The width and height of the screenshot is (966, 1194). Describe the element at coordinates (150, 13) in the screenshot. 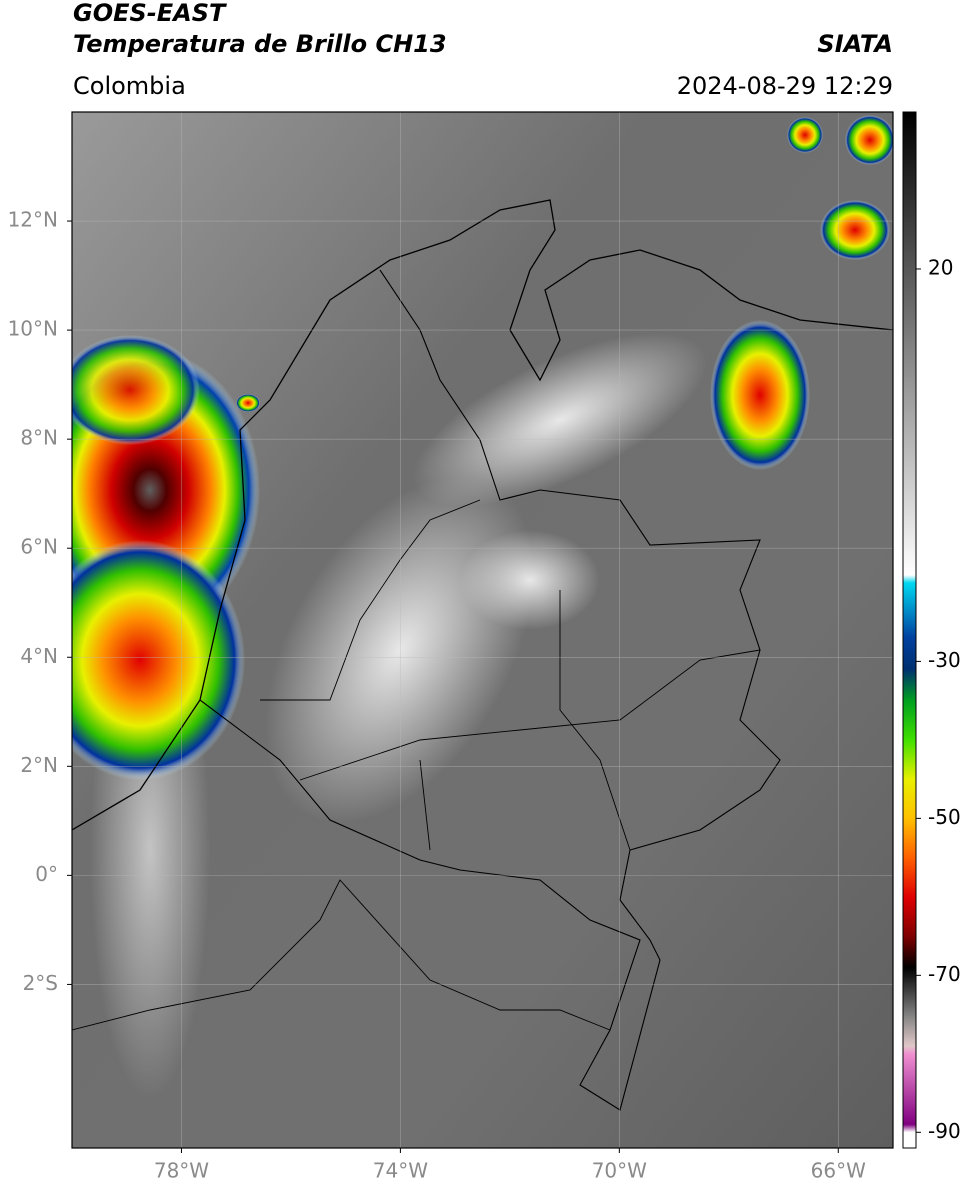

I see `title-line1: GOES-EAST` at that location.